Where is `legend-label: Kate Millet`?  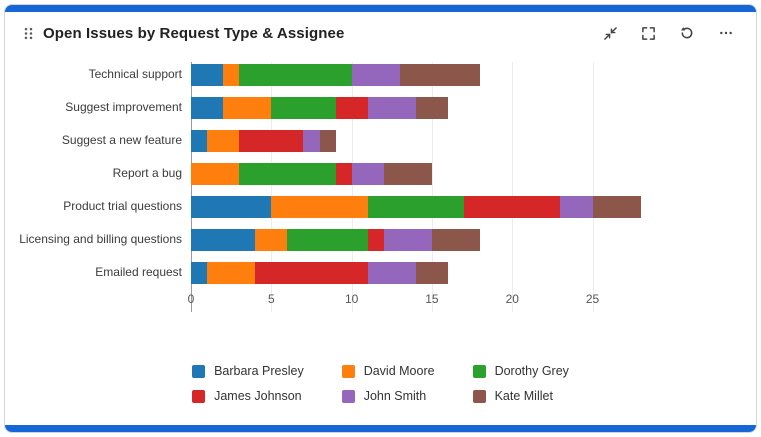
legend-label: Kate Millet is located at coordinates (523, 396).